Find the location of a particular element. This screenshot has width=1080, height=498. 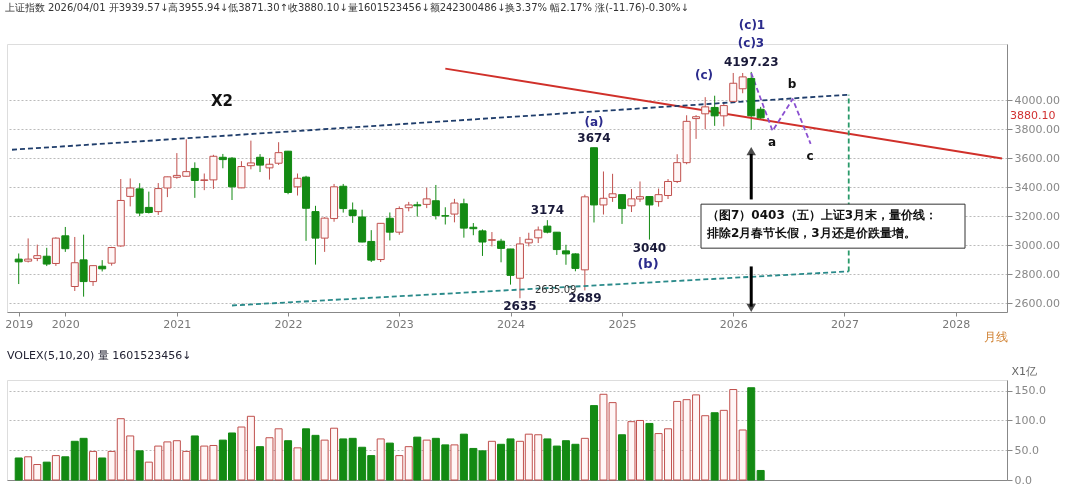

annotation: （图7）0403（五）上证3月末，量价线： is located at coordinates (822, 215).